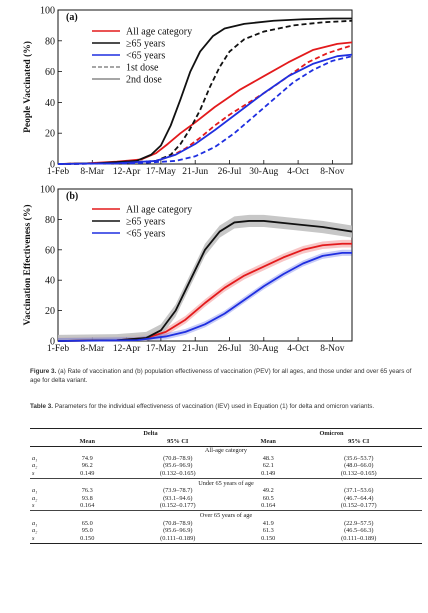 The image size is (428, 613). I want to click on y-tick-label: 40, so click(50, 103).